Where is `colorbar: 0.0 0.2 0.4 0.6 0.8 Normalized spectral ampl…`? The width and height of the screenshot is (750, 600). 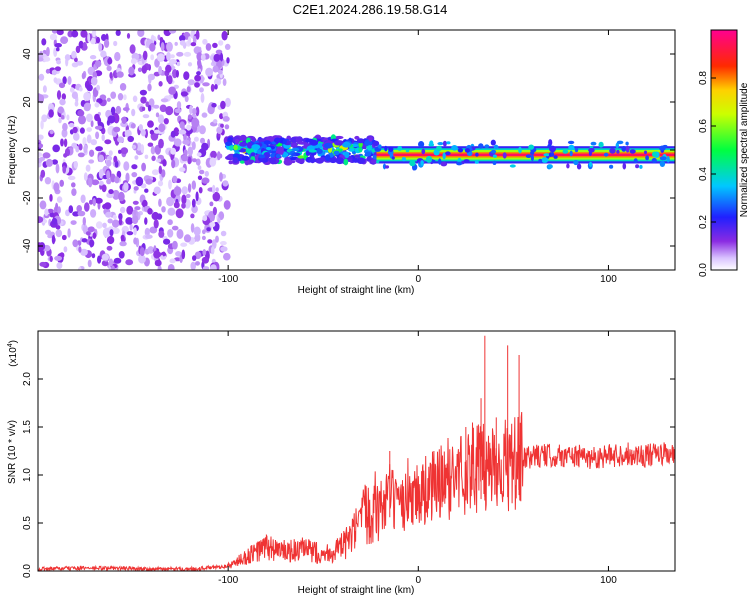 colorbar: 0.0 0.2 0.4 0.6 0.8 Normalized spectral ampl… is located at coordinates (724, 153).